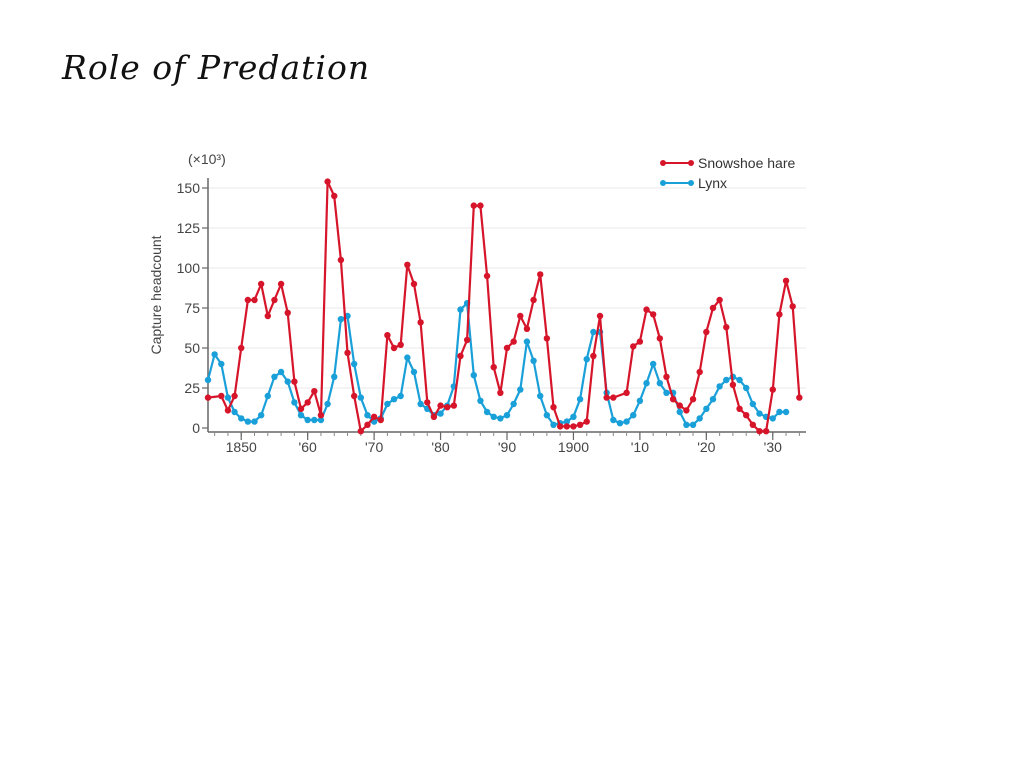 The image size is (1024, 768). Describe the element at coordinates (712, 183) in the screenshot. I see `legend-lynx-label: Lynx` at that location.